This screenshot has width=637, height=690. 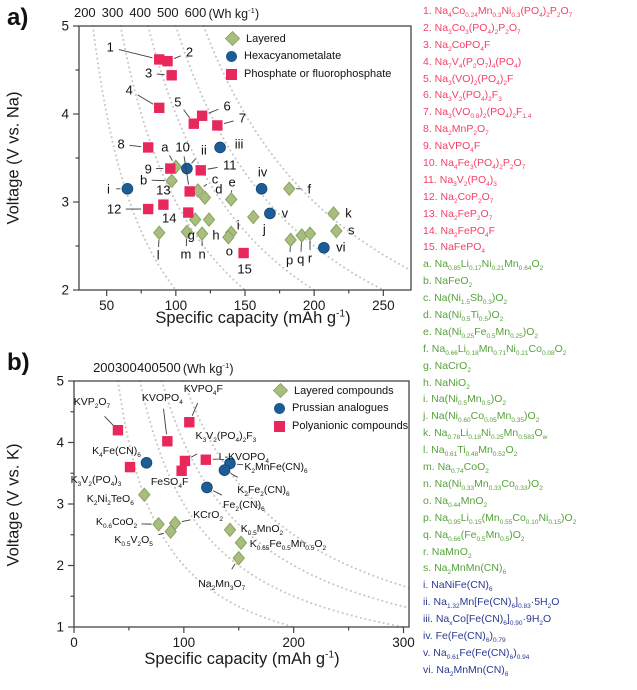 I want to click on compound-list-item: n. Na(Ni0.33Mn0.33Co0.33)O2, so click(x=483, y=485).